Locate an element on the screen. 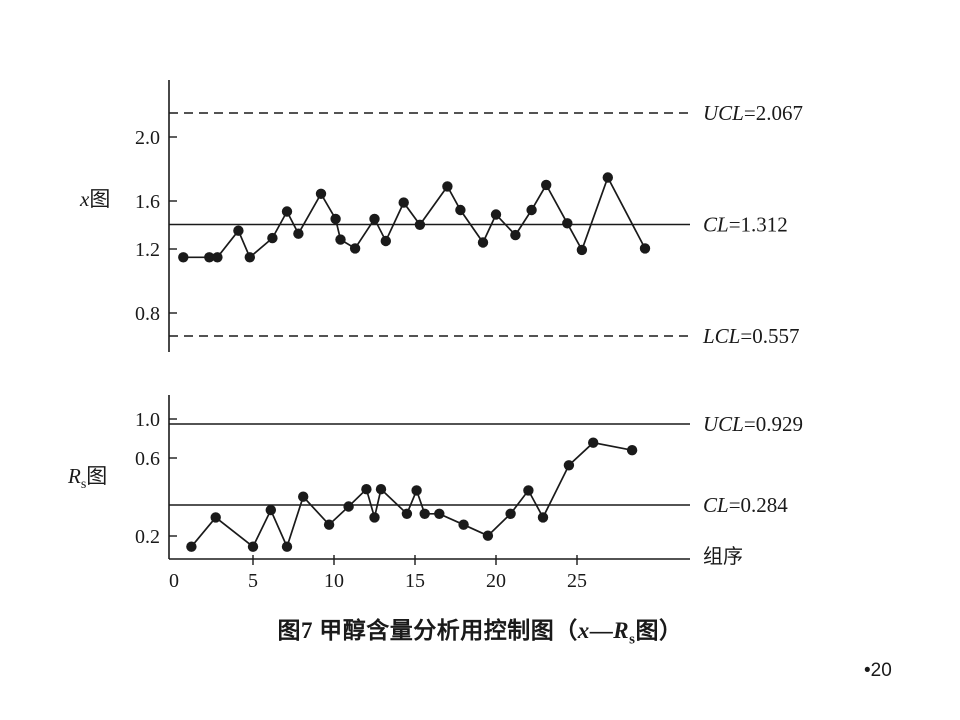 The height and width of the screenshot is (720, 960). x-control-chart-y-tick-label: 1.6 is located at coordinates (147, 202).